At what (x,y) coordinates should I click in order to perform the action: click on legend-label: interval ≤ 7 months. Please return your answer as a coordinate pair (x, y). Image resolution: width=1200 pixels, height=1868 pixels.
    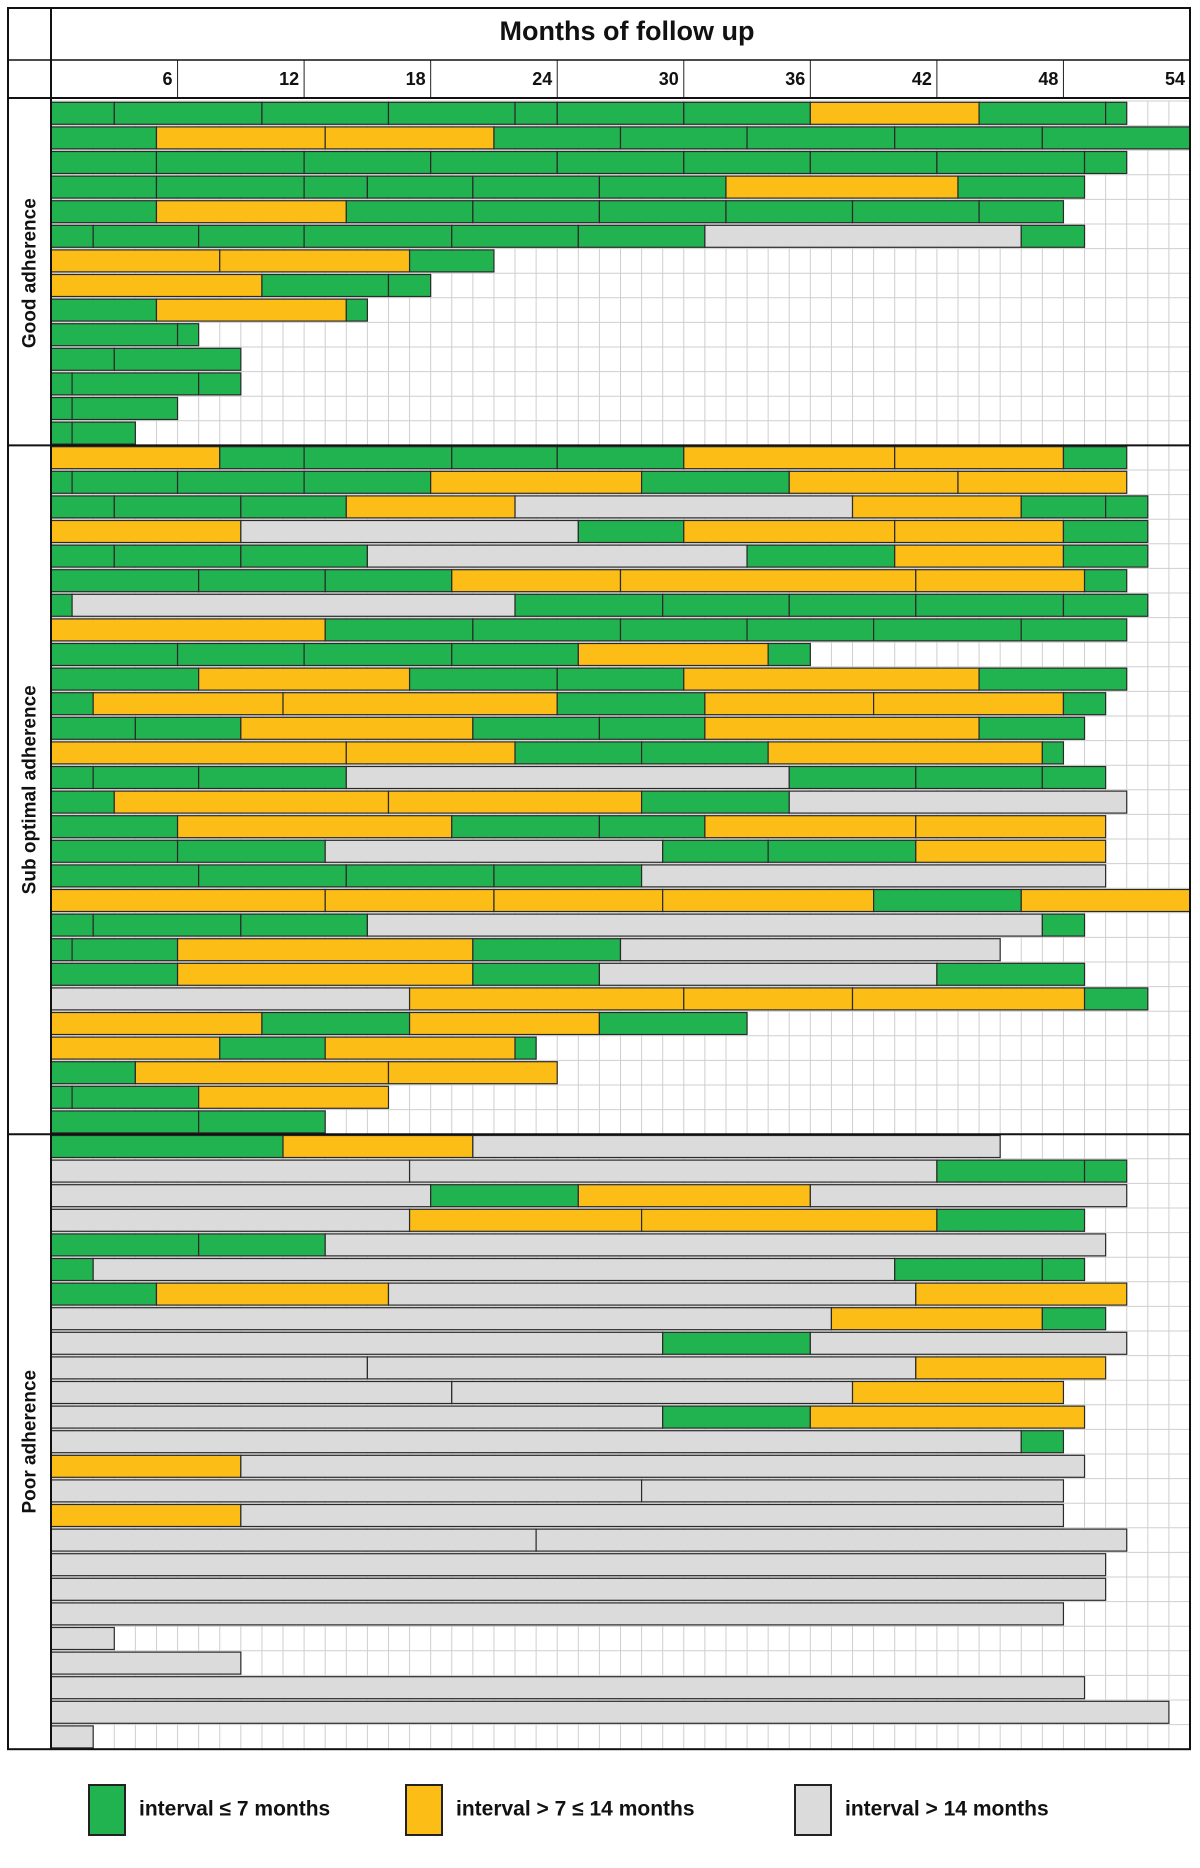
    Looking at the image, I should click on (234, 1809).